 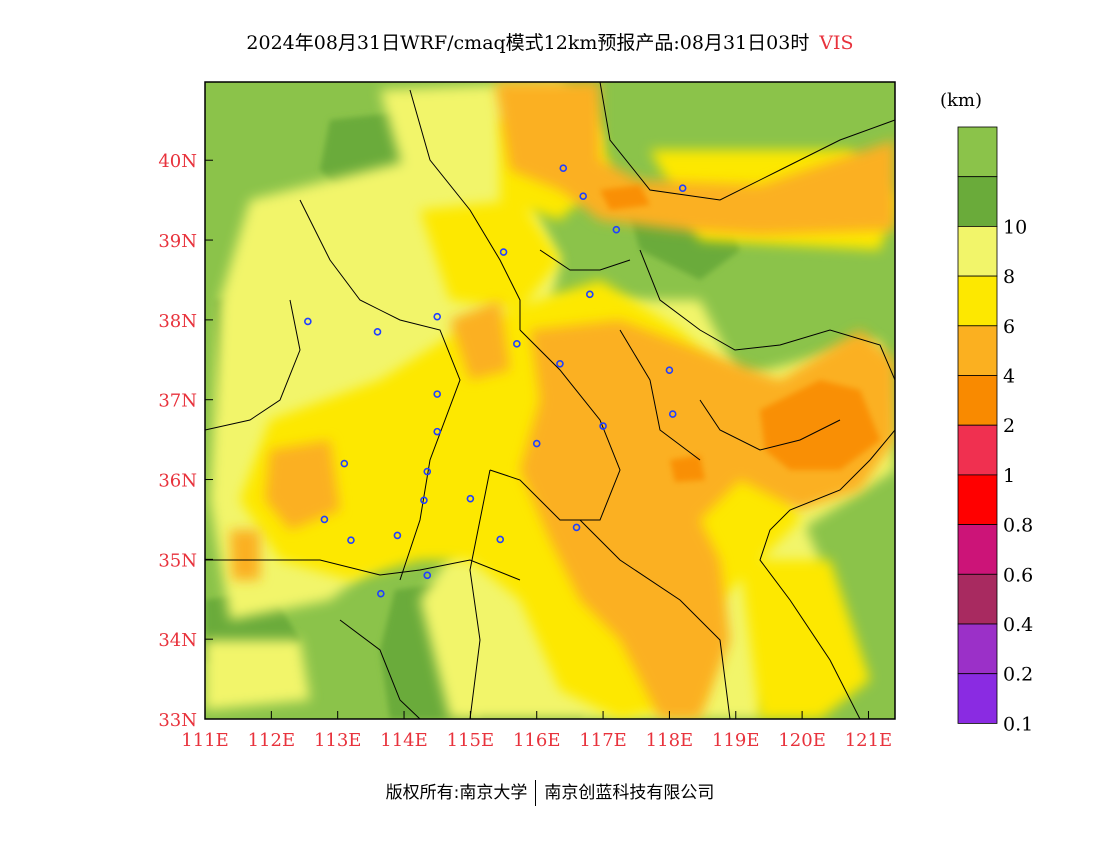 I want to click on legend-label: 0.4, so click(x=1018, y=625).